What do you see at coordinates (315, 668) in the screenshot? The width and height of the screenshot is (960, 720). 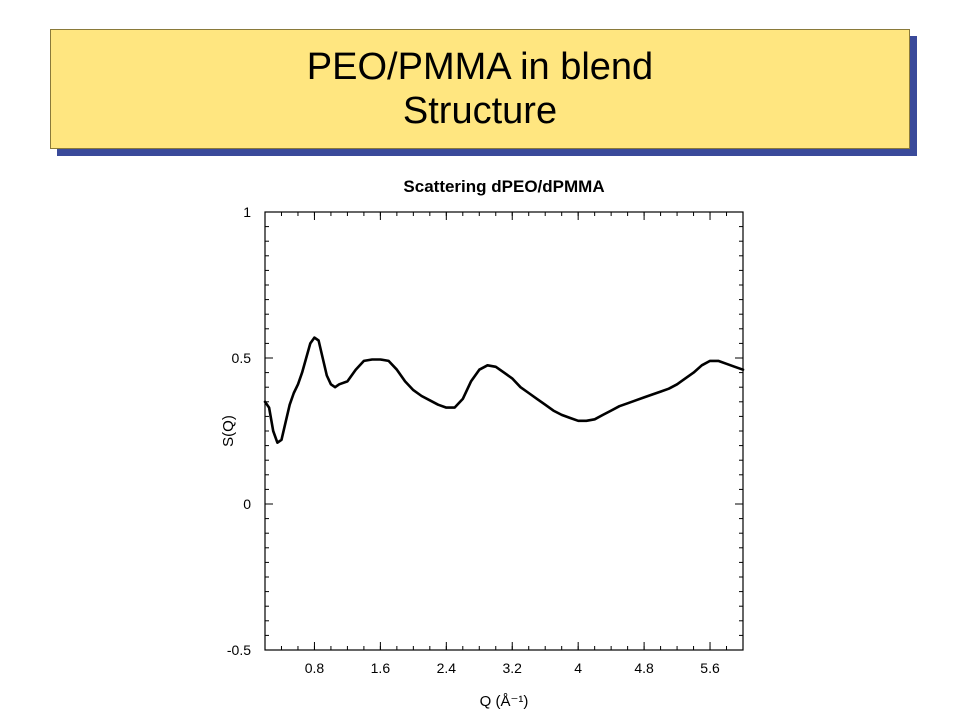 I see `x-tick-label: 0.8` at bounding box center [315, 668].